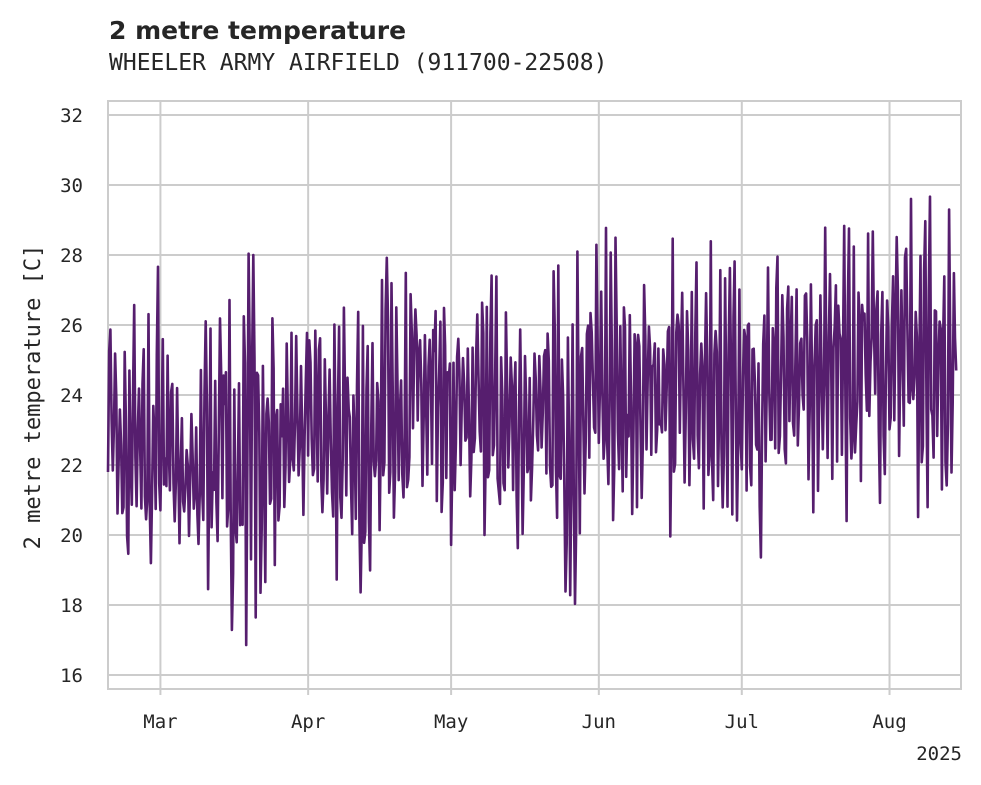 This screenshot has width=981, height=785. I want to click on y-tick-labels: 16 18 20 22 24 26 28 30 32, so click(71, 396).